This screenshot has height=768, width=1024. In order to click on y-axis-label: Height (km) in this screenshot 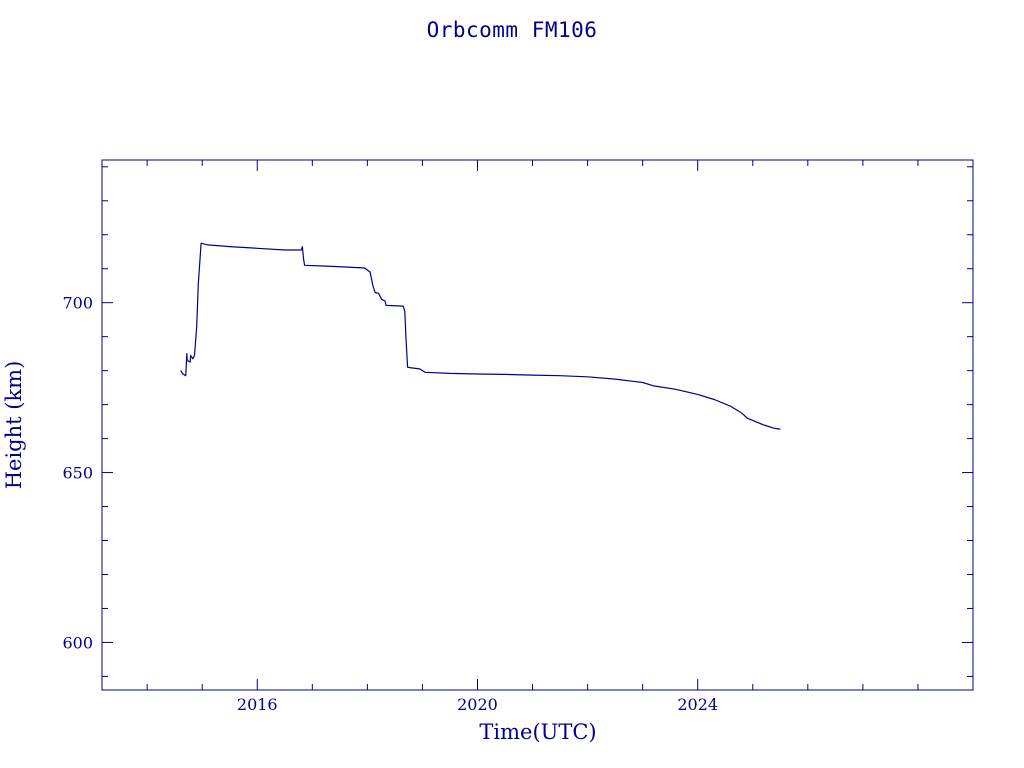, I will do `click(14, 425)`.